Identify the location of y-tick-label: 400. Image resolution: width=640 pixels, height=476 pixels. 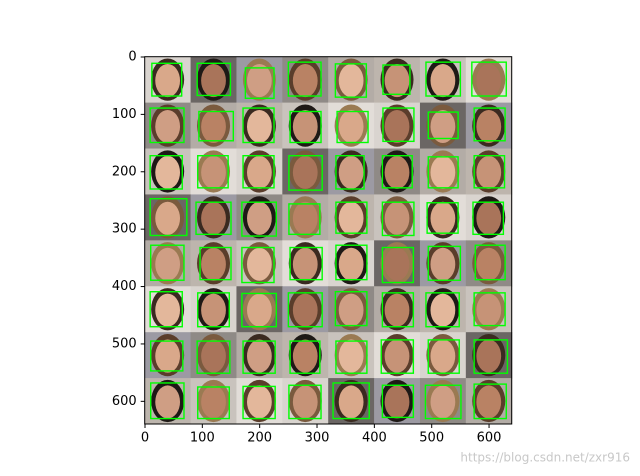
(124, 286).